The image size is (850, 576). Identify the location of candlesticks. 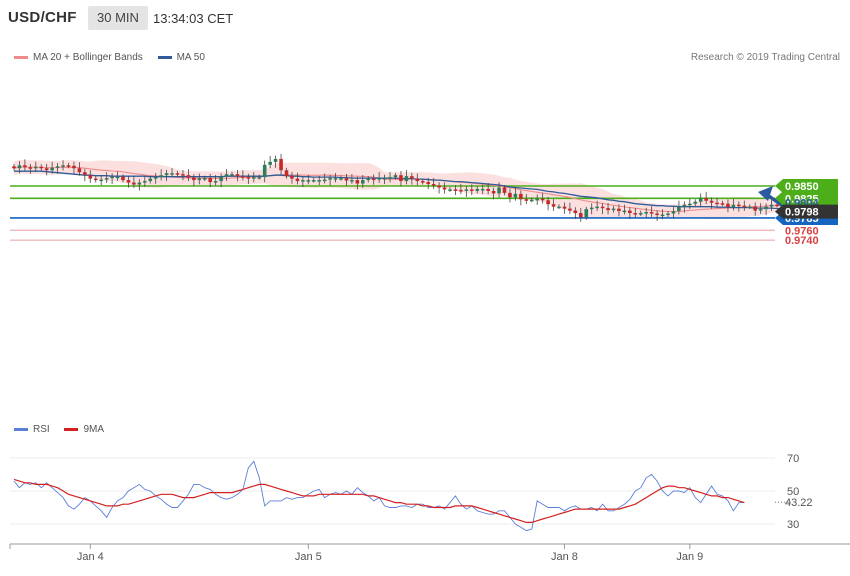
(401, 187).